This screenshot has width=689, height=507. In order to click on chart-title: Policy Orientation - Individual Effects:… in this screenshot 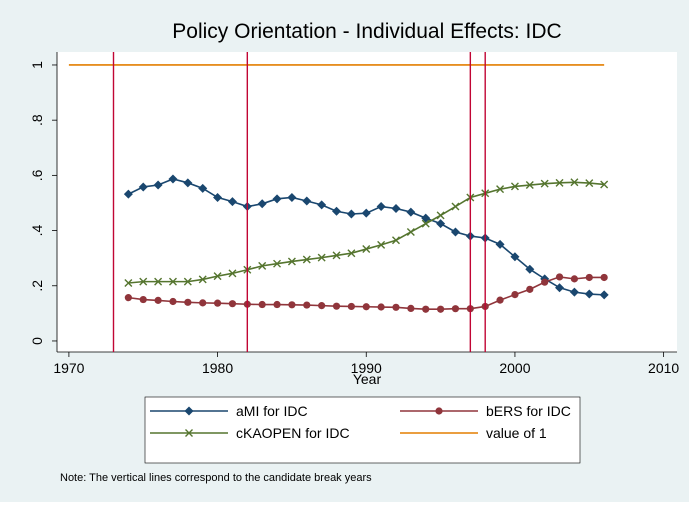, I will do `click(366, 31)`.